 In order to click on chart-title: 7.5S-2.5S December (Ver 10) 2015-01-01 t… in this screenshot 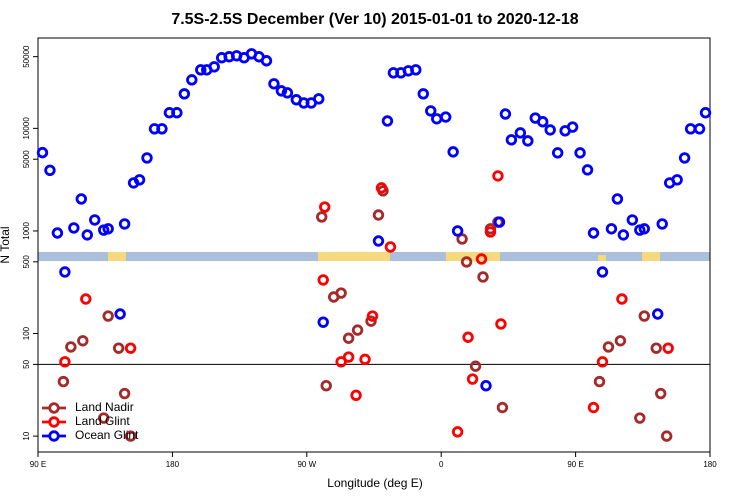, I will do `click(374, 19)`.